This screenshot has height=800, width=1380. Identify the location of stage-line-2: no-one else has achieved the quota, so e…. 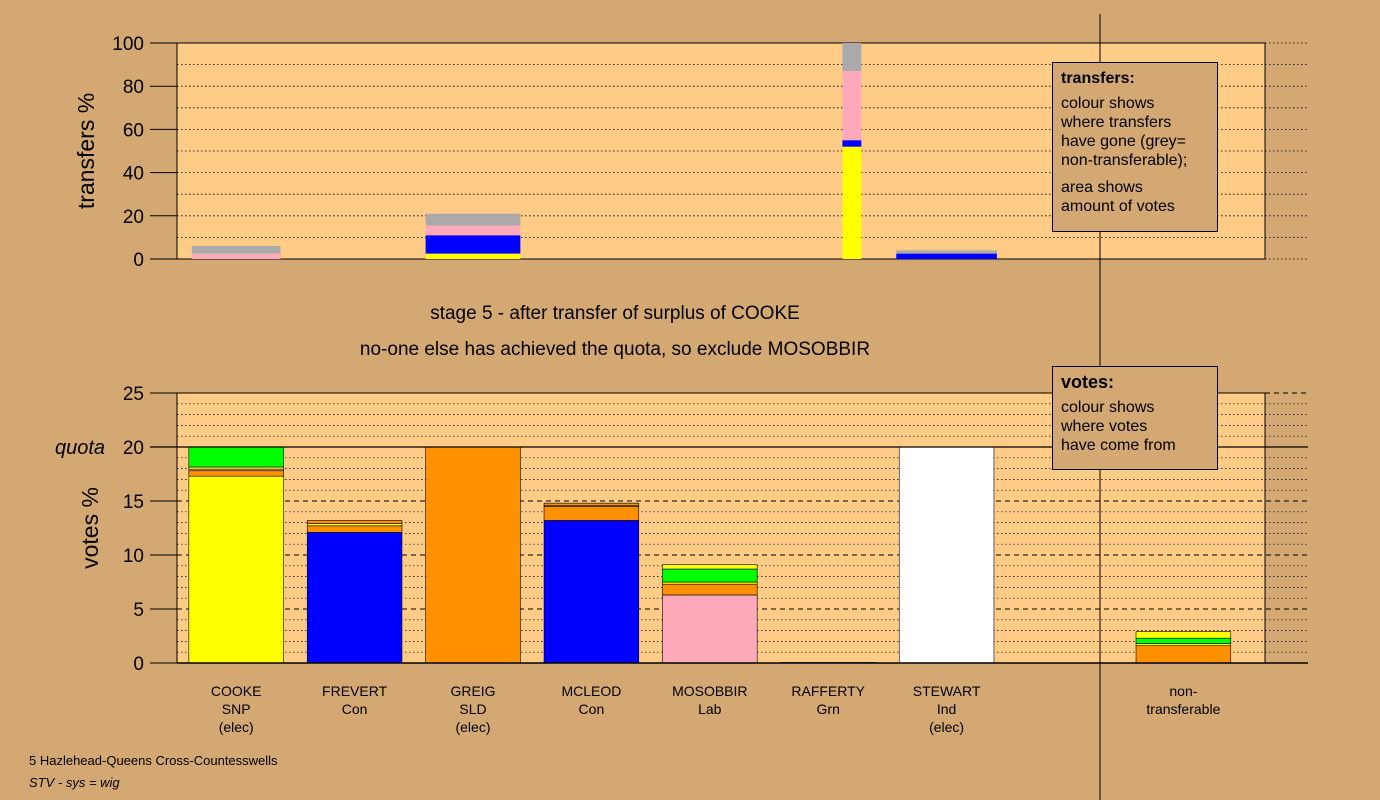
(615, 349).